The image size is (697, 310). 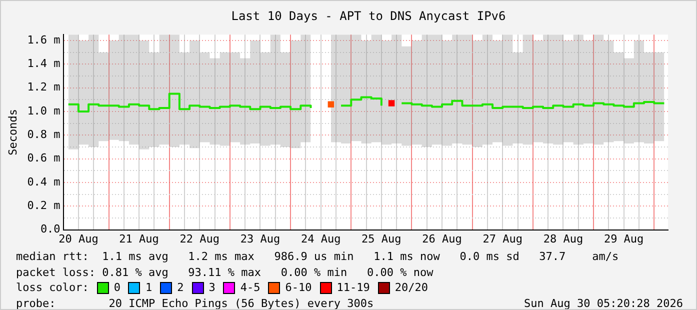 What do you see at coordinates (44, 158) in the screenshot?
I see `y-tick-label: 0.6 m` at bounding box center [44, 158].